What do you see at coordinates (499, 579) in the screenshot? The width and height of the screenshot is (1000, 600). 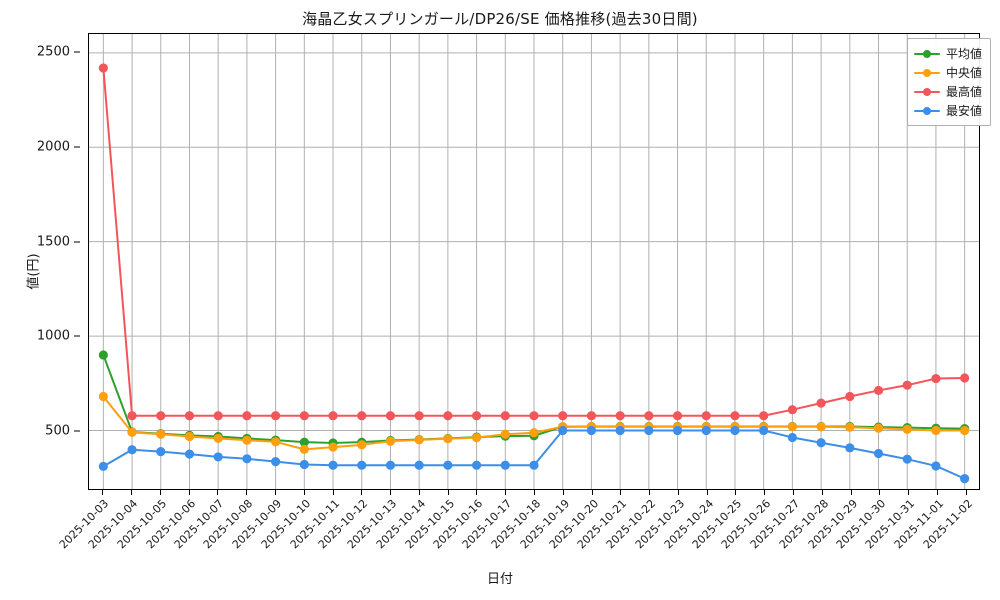 I see `x-axis-label: 日付` at bounding box center [499, 579].